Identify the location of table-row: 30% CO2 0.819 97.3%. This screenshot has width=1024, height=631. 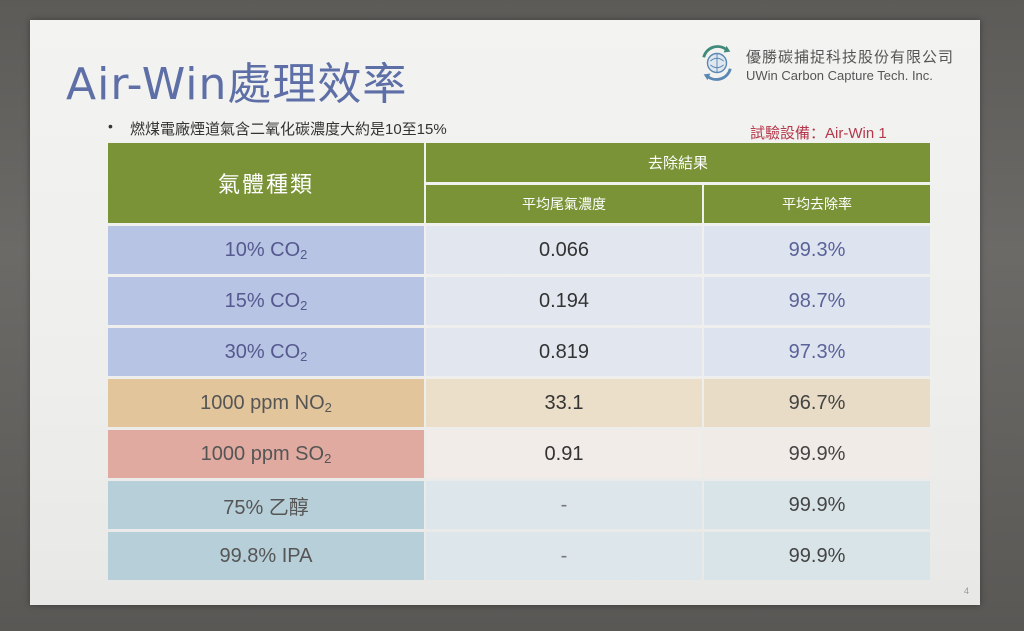
(519, 352).